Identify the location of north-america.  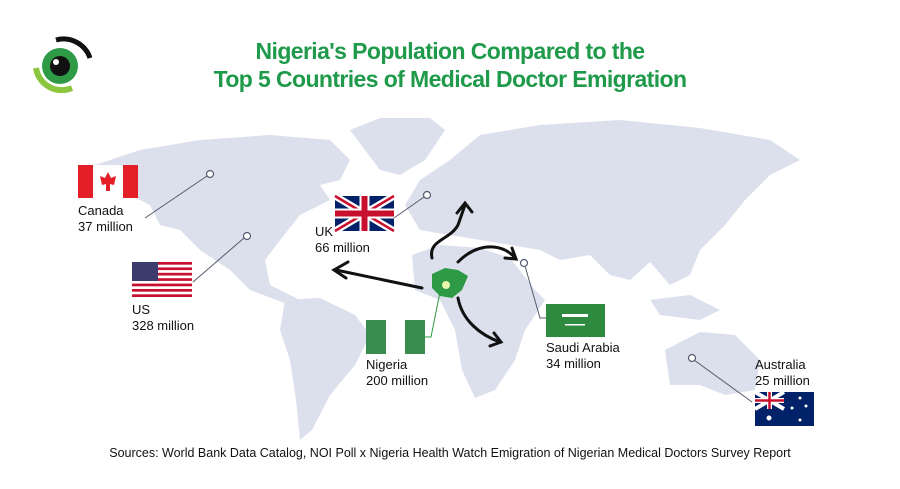
(222, 220).